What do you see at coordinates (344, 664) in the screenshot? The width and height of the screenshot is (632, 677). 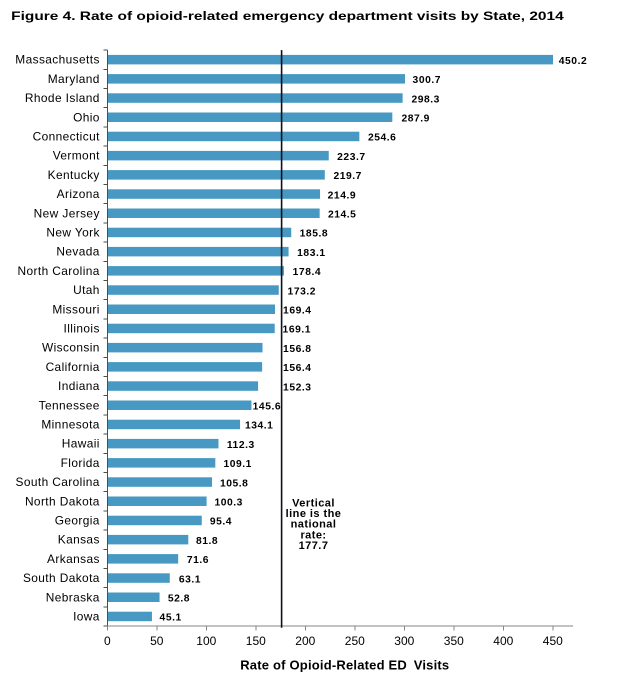 I see `svg-text:Rate of Opioid-Related ED Visi: Rate of Opioid-Related ED Visits` at bounding box center [344, 664].